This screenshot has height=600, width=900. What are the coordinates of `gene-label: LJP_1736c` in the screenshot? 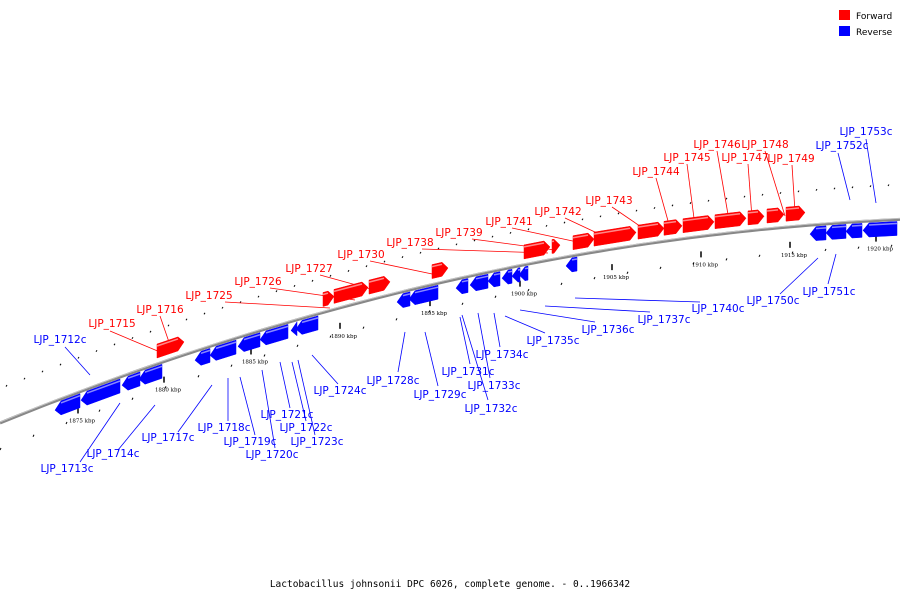 It's located at (607, 330).